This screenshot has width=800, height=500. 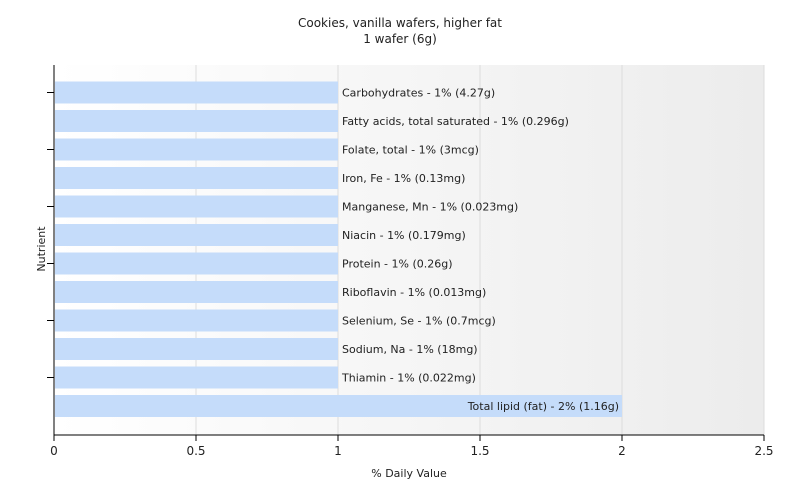 I want to click on bar-label: Protein - 1% (0.26g), so click(x=397, y=264).